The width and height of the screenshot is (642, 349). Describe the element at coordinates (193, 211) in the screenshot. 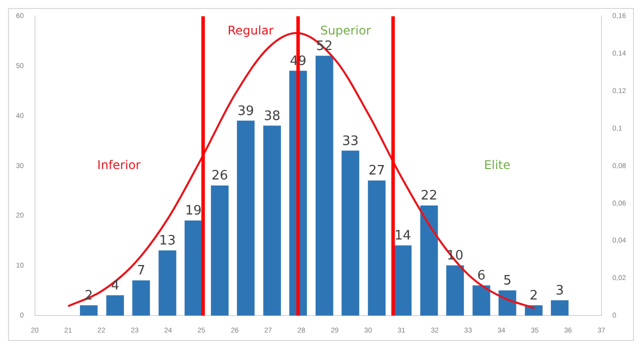

I see `data-label: 19` at that location.